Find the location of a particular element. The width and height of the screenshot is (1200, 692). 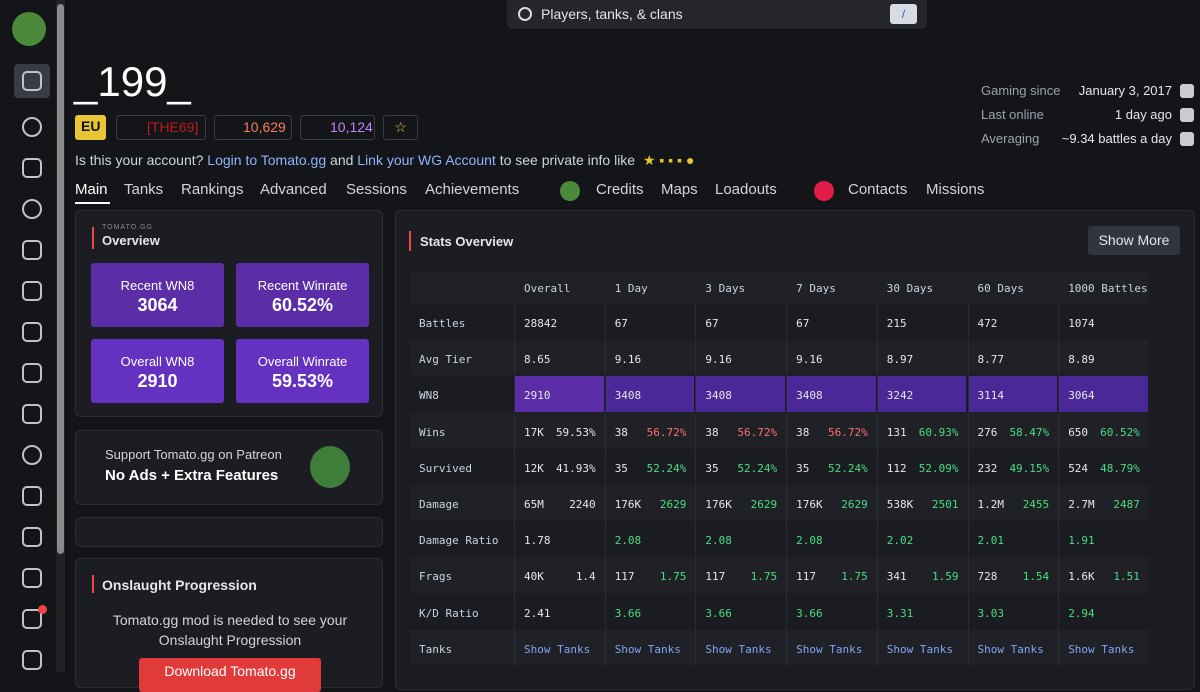

stat-cell: 38 56.72% is located at coordinates (831, 430).